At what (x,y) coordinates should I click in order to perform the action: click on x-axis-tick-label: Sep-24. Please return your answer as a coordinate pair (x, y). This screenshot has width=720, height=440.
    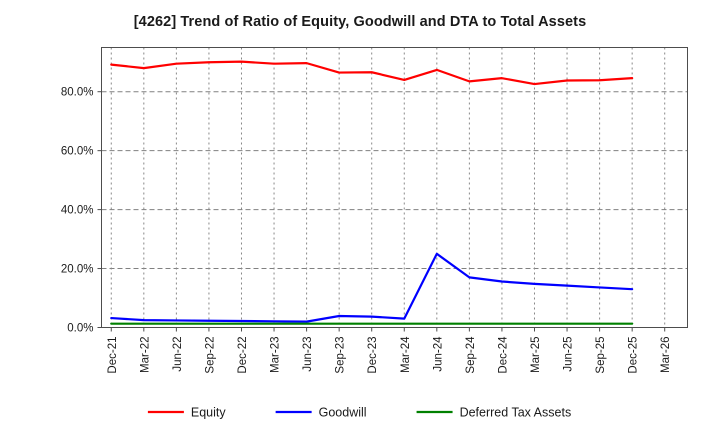
    Looking at the image, I should click on (471, 355).